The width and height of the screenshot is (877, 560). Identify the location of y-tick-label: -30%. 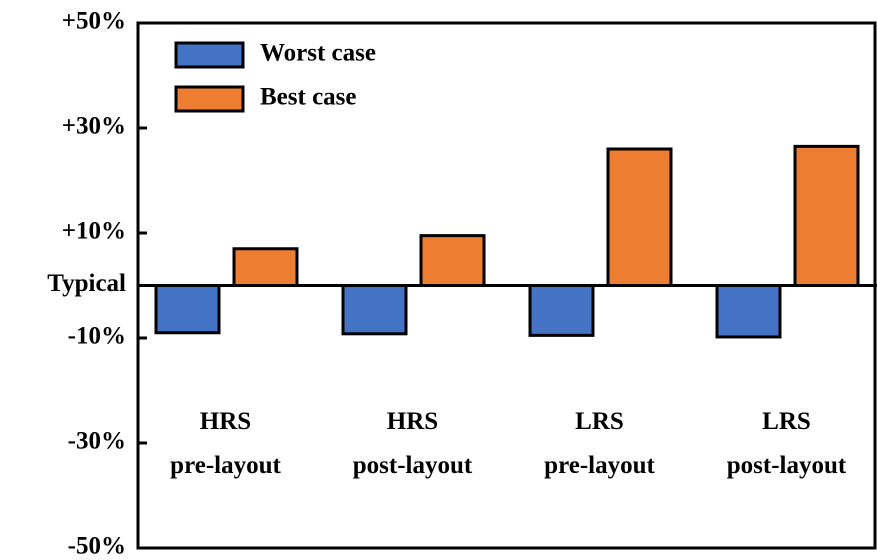
(97, 441).